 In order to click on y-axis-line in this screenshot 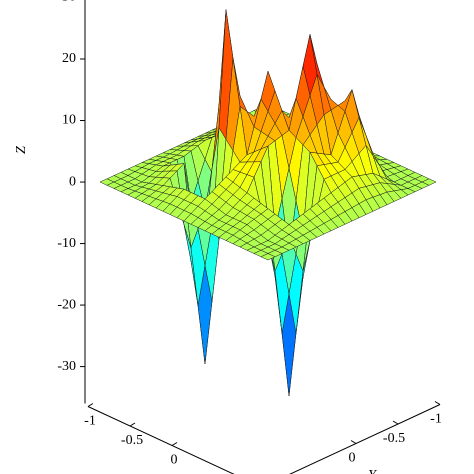, I will do `click(365, 439)`.